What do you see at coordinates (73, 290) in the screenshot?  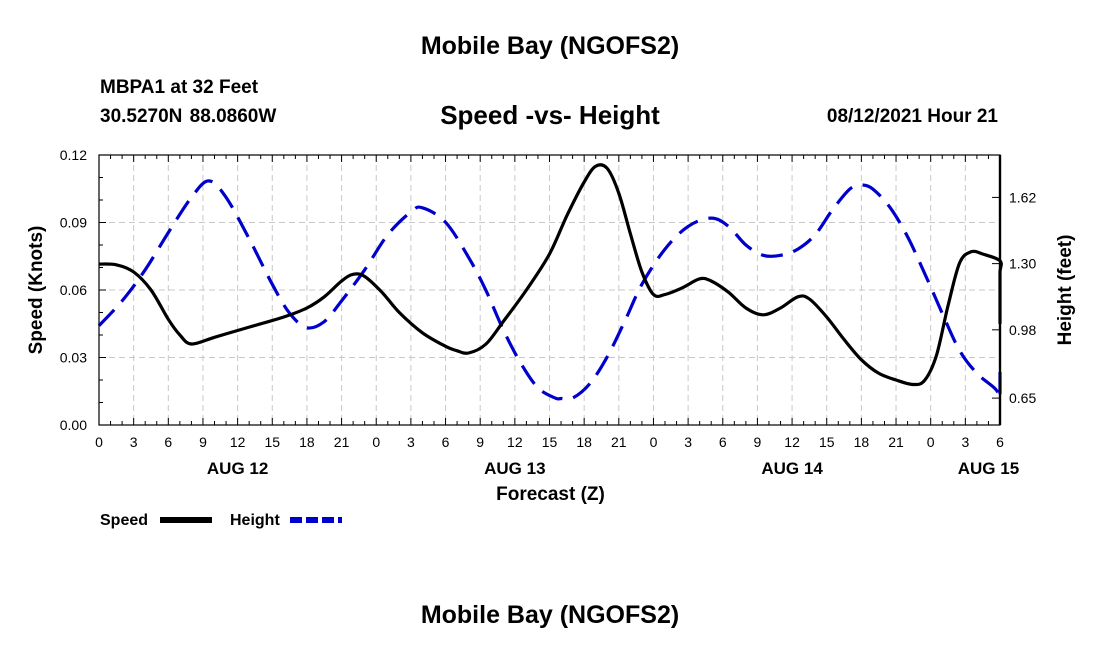 I see `y-tick-label: 0.06` at bounding box center [73, 290].